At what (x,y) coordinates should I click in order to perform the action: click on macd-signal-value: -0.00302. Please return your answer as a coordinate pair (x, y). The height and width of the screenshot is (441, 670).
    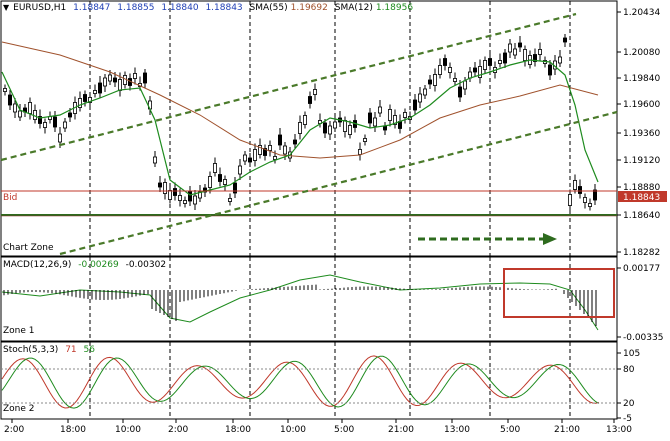
    Looking at the image, I should click on (146, 265).